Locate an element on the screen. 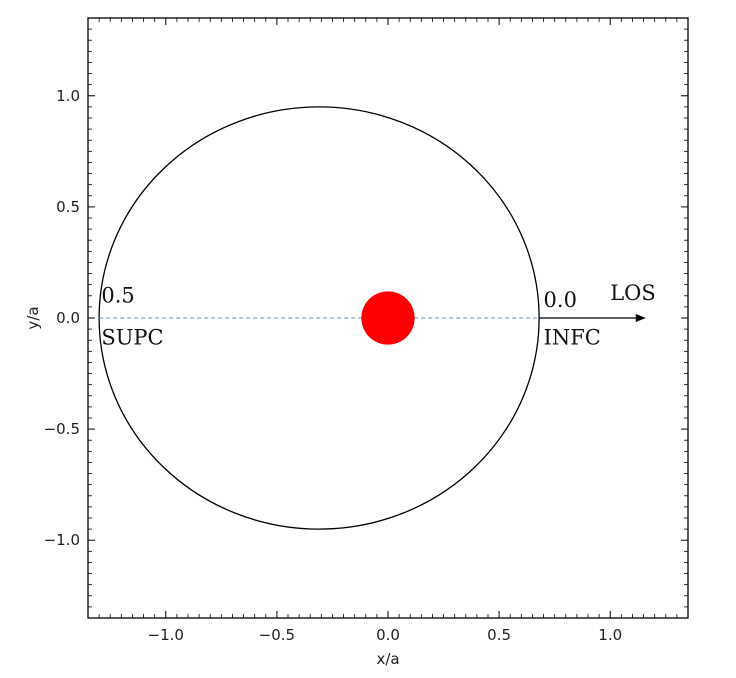 The image size is (736, 678). y-tick-label: −0.5 is located at coordinates (62, 429).